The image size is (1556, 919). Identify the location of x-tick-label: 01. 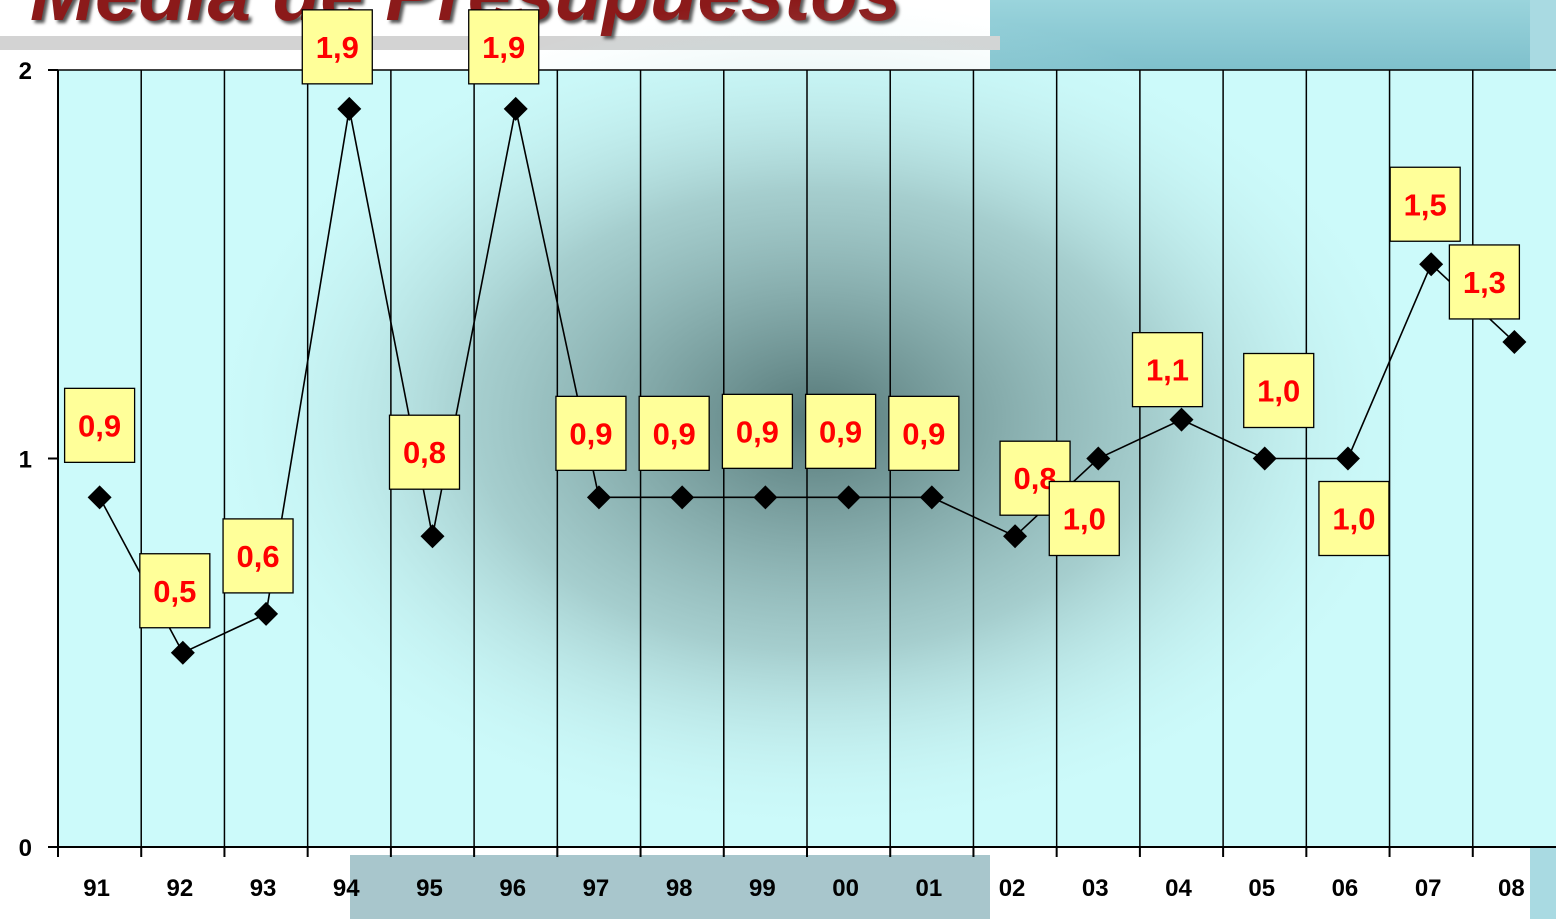
(928, 888).